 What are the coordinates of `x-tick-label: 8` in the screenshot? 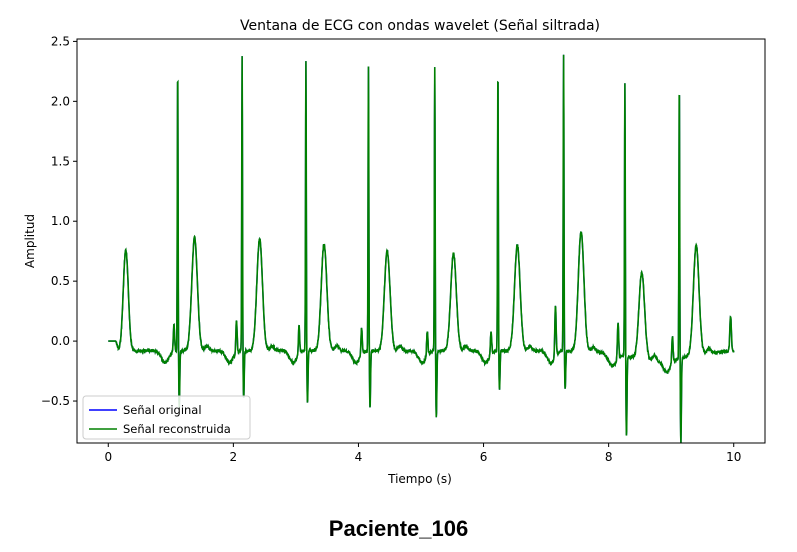 It's located at (609, 457).